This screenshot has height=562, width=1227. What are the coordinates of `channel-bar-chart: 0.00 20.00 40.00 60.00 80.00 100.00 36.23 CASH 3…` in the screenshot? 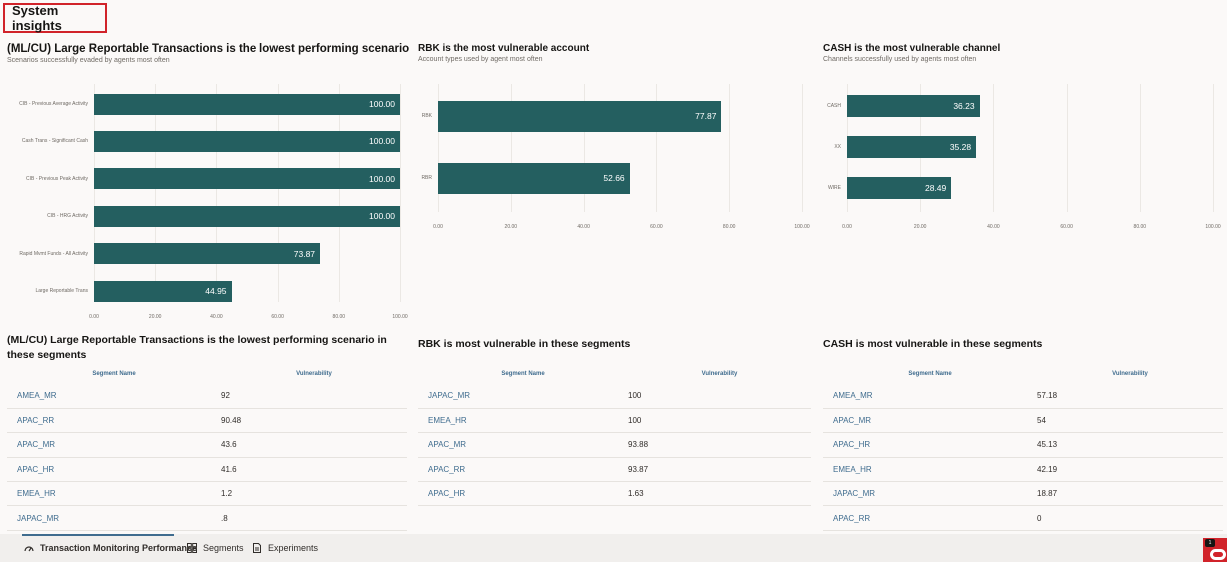 It's located at (1024, 157).